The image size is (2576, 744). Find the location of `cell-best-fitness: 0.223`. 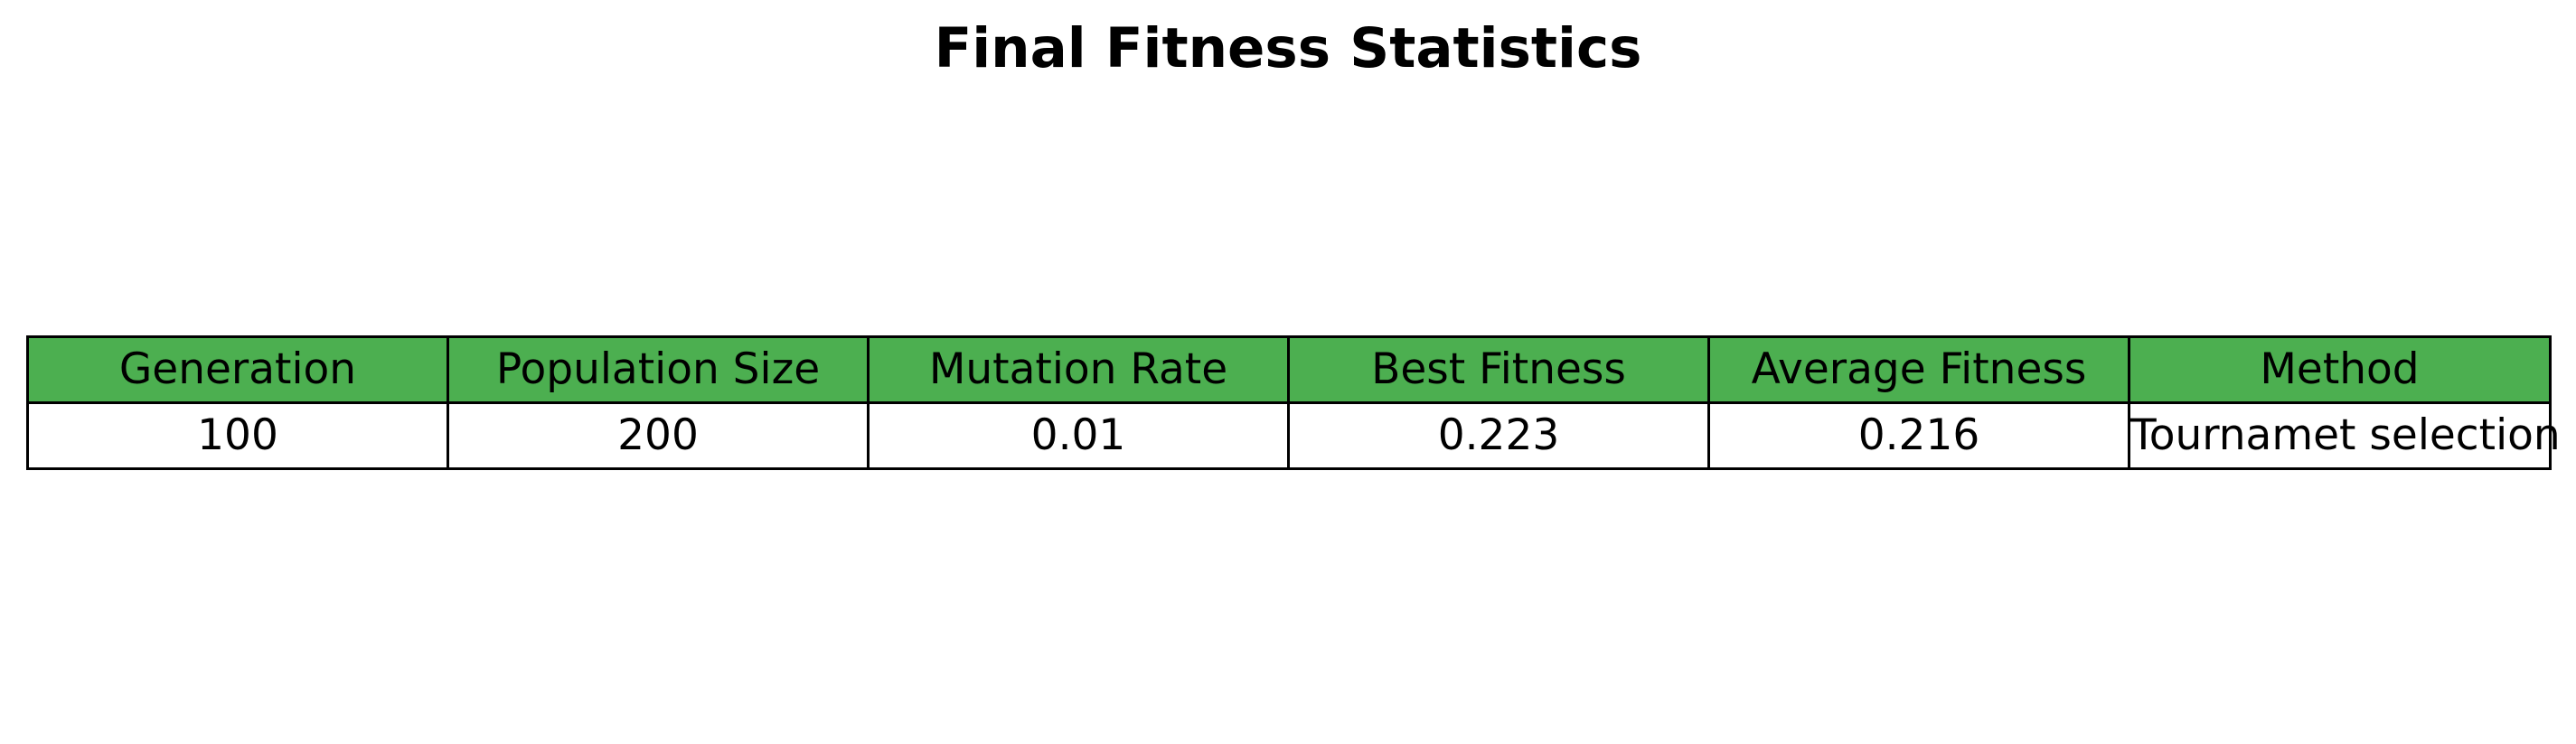

cell-best-fitness: 0.223 is located at coordinates (1498, 435).